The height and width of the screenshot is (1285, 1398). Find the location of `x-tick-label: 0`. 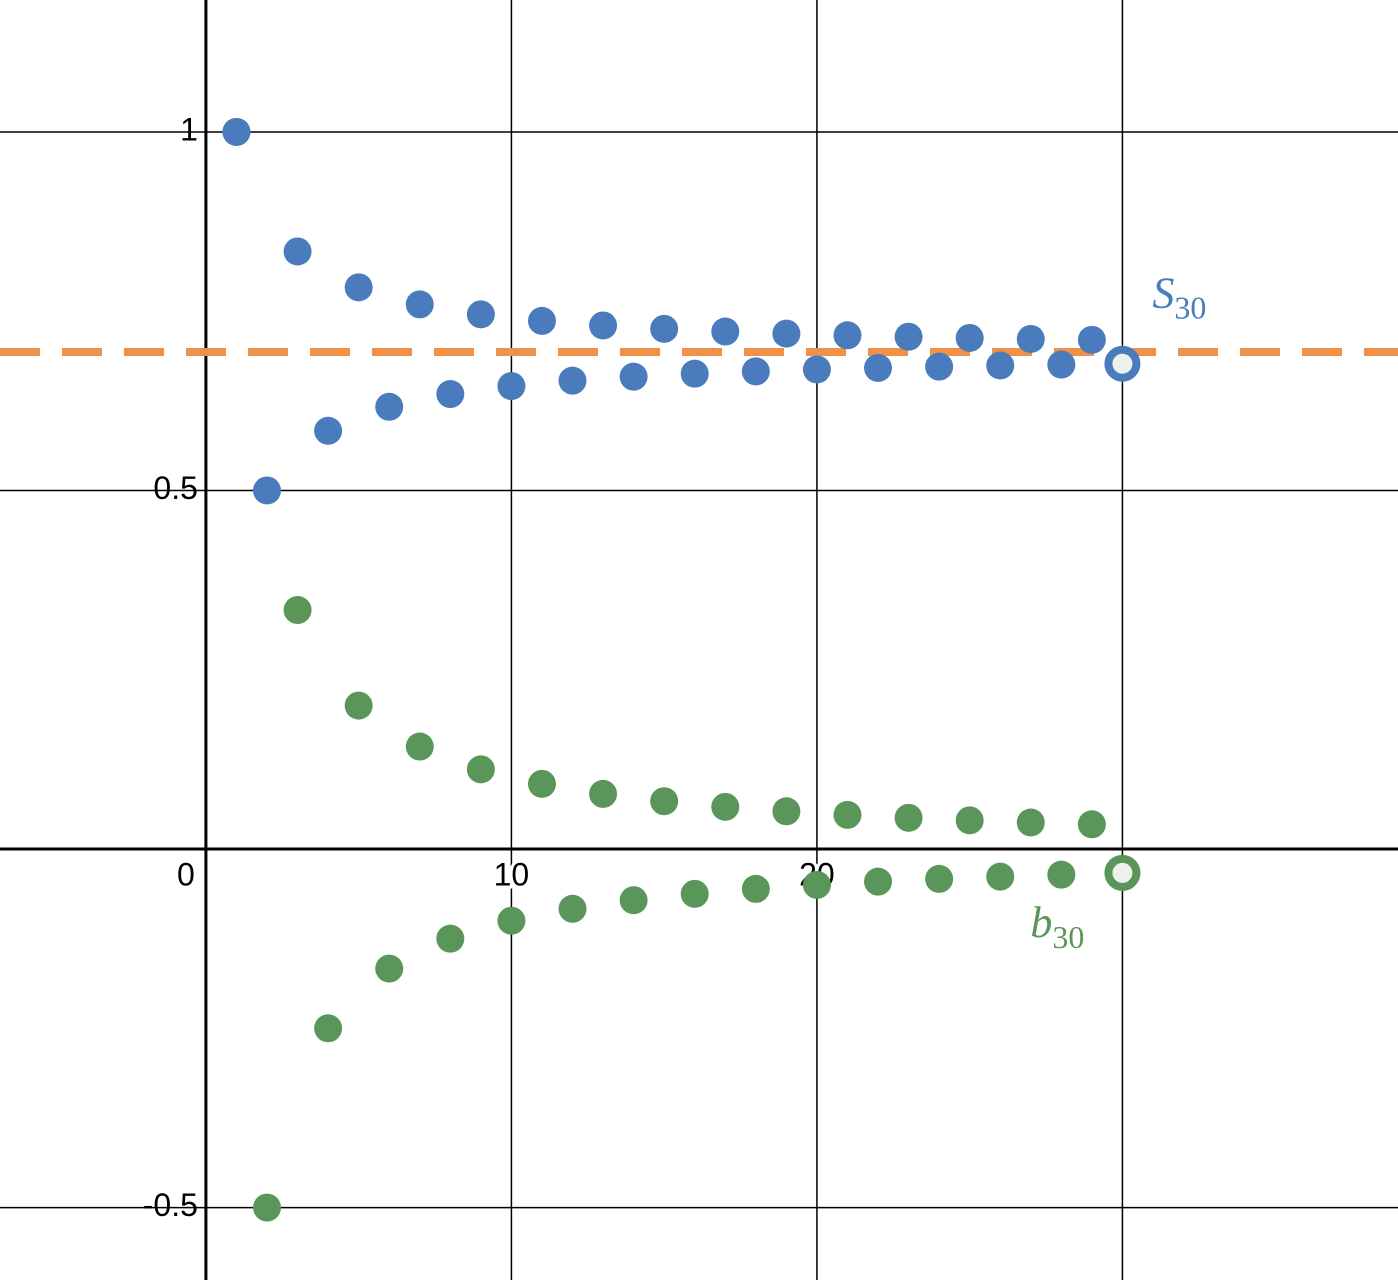

x-tick-label: 0 is located at coordinates (186, 874).